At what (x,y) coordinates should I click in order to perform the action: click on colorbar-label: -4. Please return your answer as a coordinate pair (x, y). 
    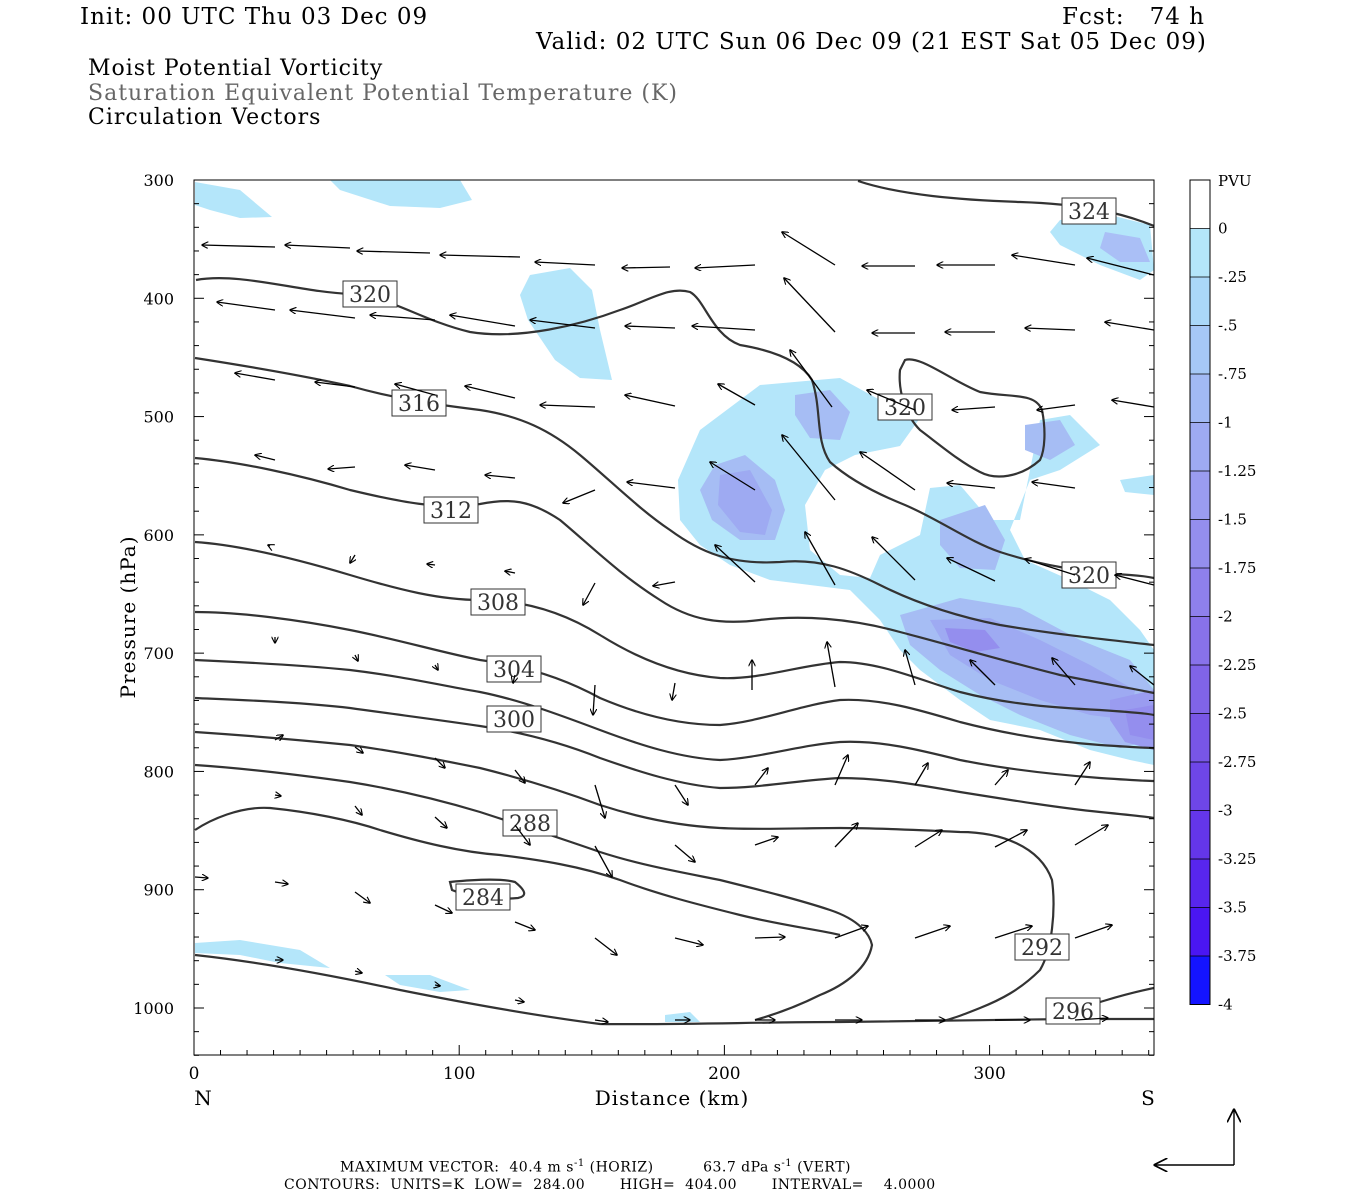
    Looking at the image, I should click on (1225, 1005).